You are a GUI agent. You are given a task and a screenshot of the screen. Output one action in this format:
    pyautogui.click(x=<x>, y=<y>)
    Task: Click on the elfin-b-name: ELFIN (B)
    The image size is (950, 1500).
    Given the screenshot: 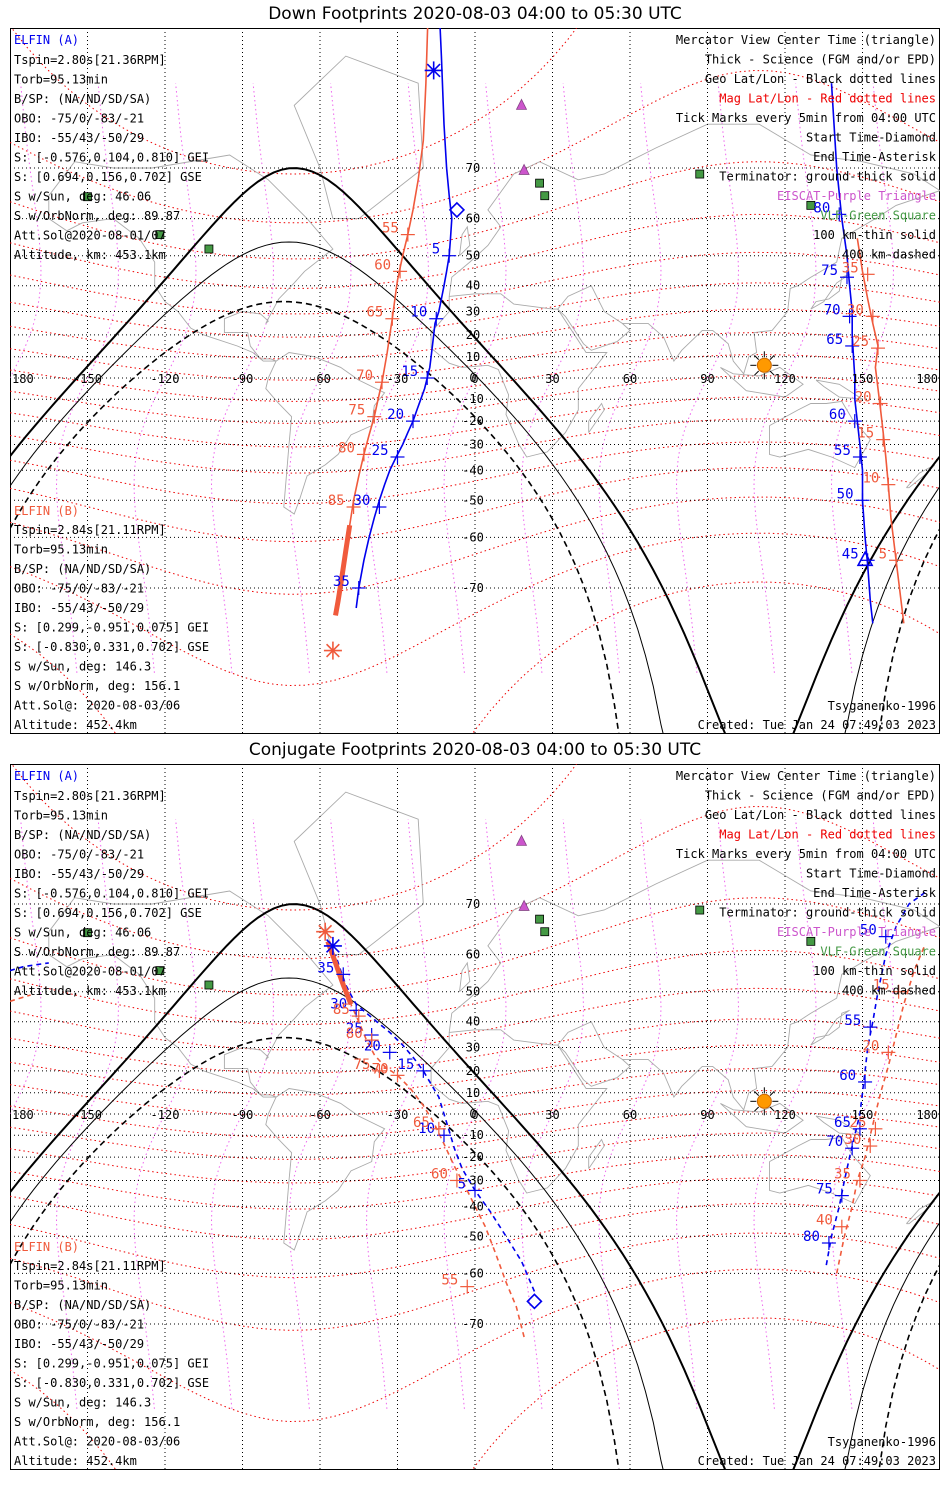 What is the action you would take?
    pyautogui.click(x=46, y=1247)
    